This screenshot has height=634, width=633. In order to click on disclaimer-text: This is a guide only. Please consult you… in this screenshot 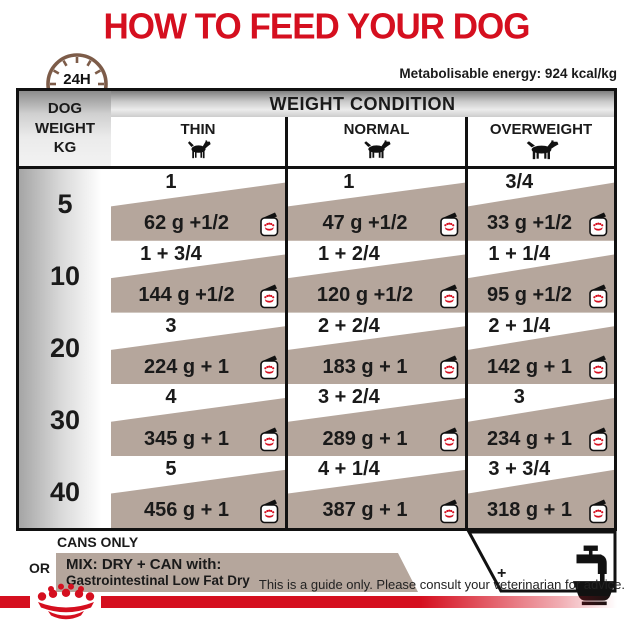, I will do `click(441, 584)`.